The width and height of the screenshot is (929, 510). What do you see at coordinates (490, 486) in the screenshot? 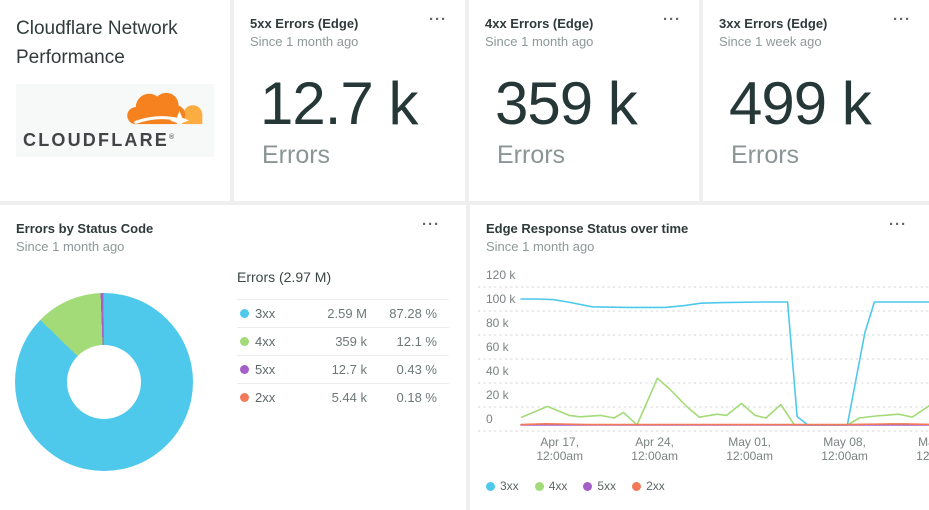
I see `legend-dot-3xx` at bounding box center [490, 486].